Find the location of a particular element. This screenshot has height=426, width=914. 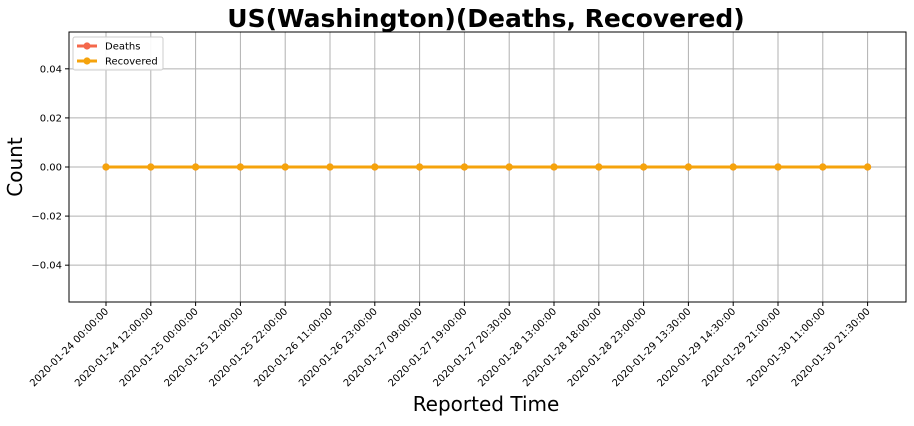

x-tick-label: 2020-01-28 18:00:00 is located at coordinates (562, 347).